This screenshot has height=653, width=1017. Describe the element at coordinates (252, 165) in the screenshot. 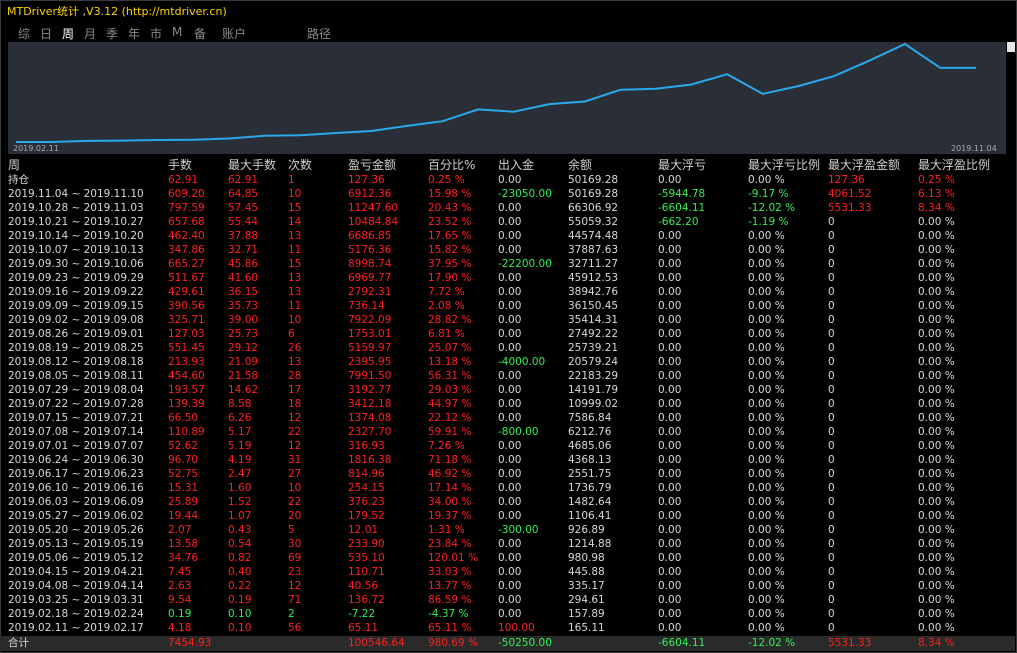

I see `header-max-lots-cell: 最大手数` at that location.